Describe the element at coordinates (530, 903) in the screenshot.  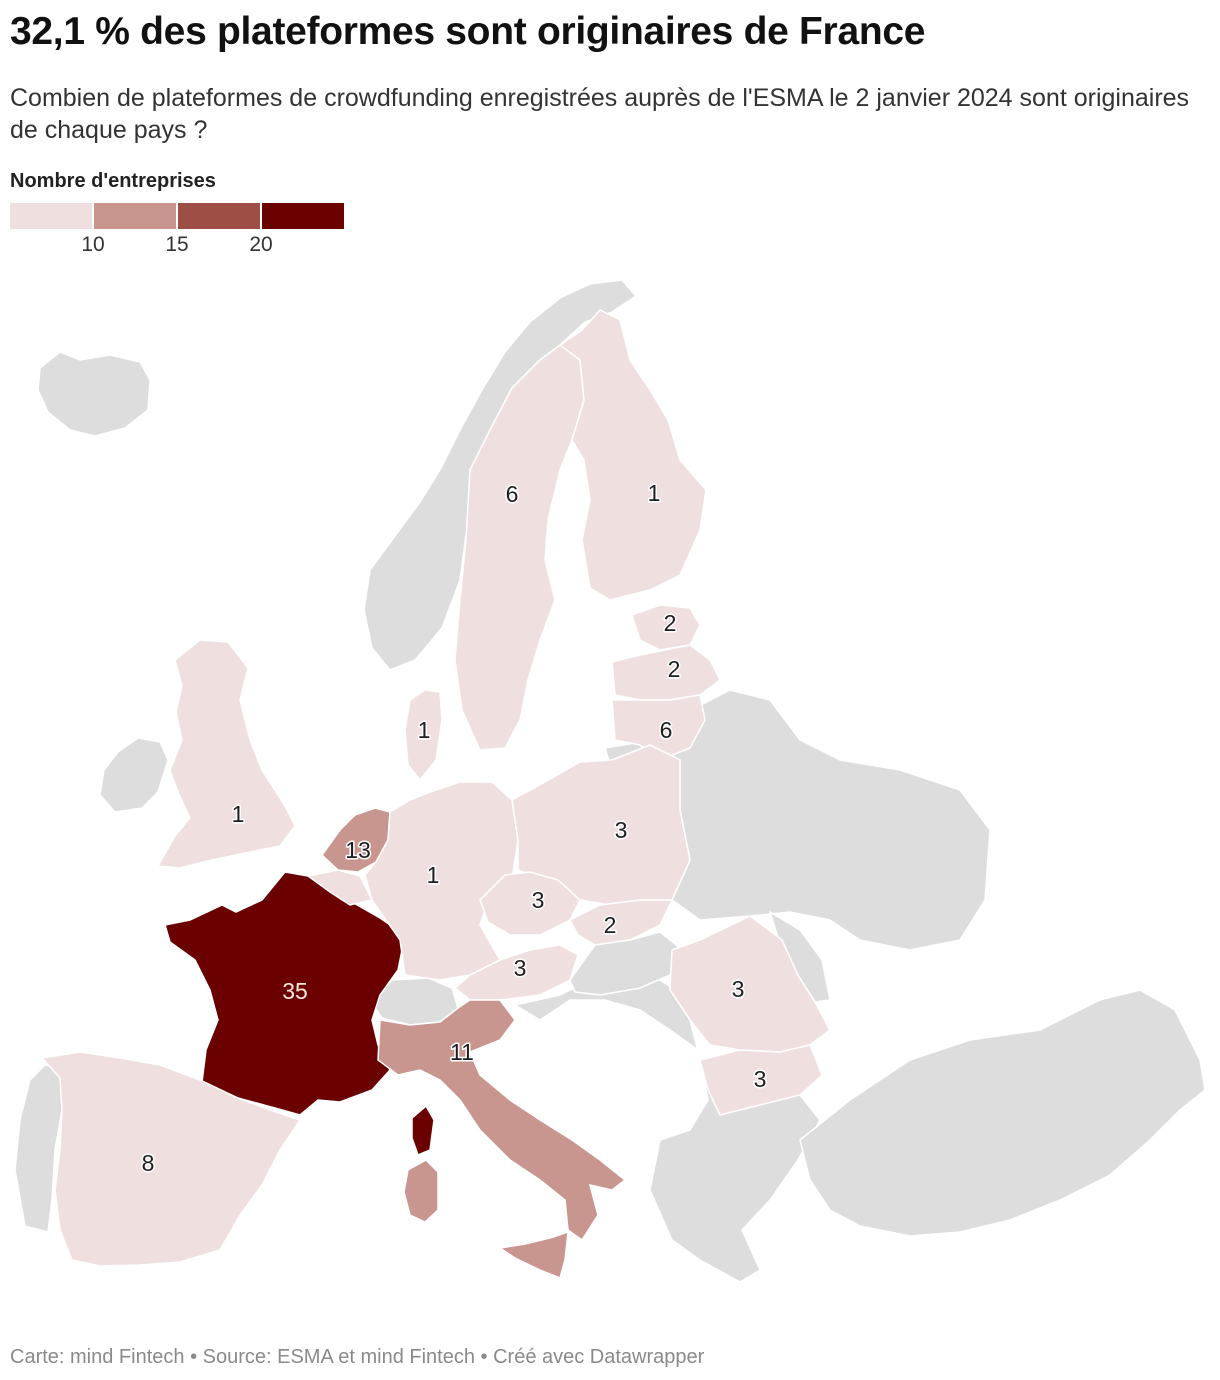
I see `country-czechia` at that location.